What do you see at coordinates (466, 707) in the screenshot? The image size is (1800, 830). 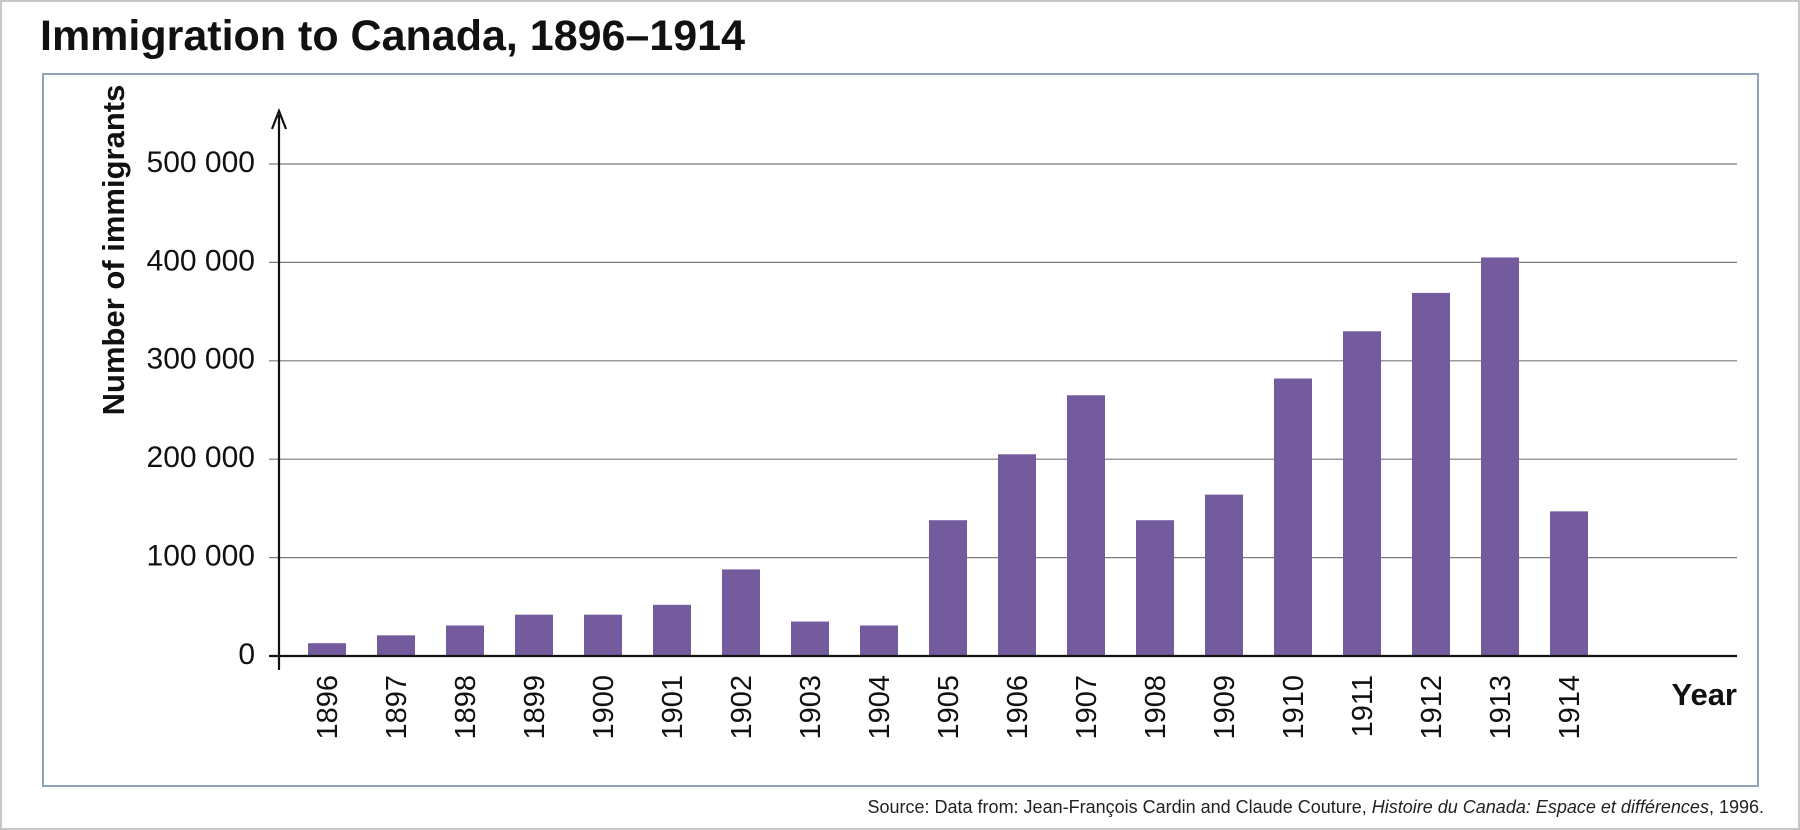 I see `x-tick-label-1898: 1898` at bounding box center [466, 707].